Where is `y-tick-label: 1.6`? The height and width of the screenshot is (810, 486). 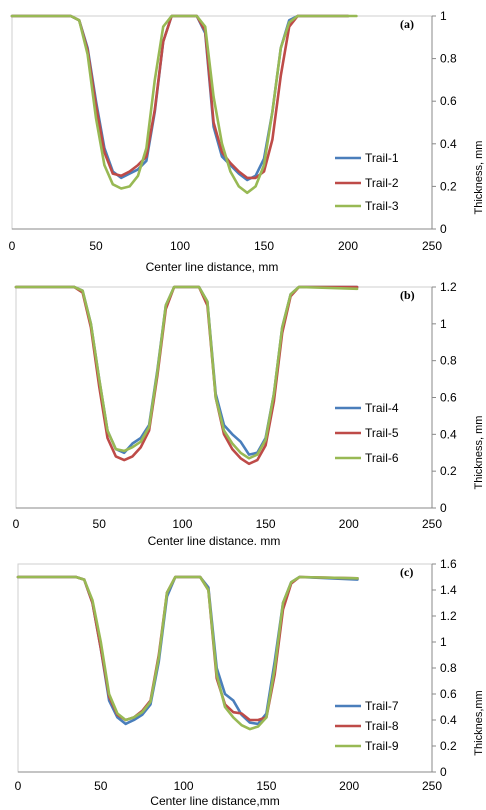 y-tick-label: 1.6 is located at coordinates (448, 564).